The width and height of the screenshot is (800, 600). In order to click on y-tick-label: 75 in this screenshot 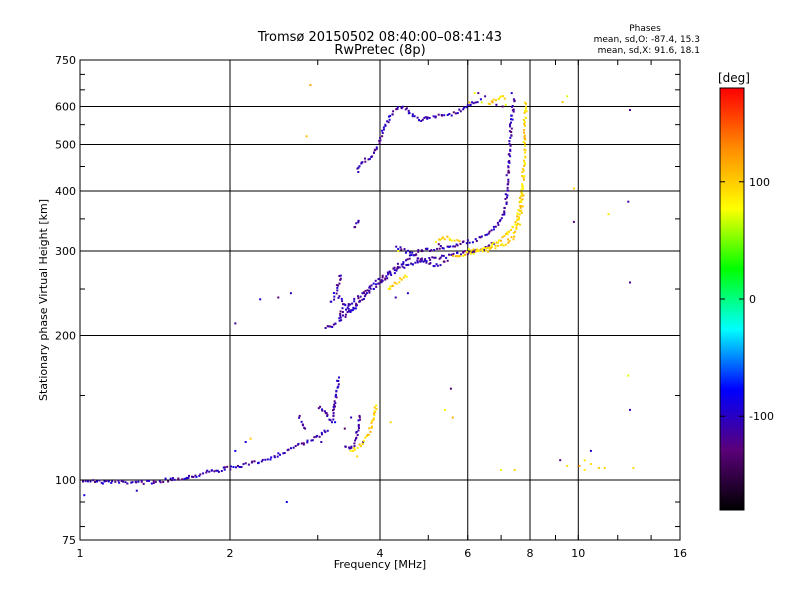, I will do `click(69, 540)`.